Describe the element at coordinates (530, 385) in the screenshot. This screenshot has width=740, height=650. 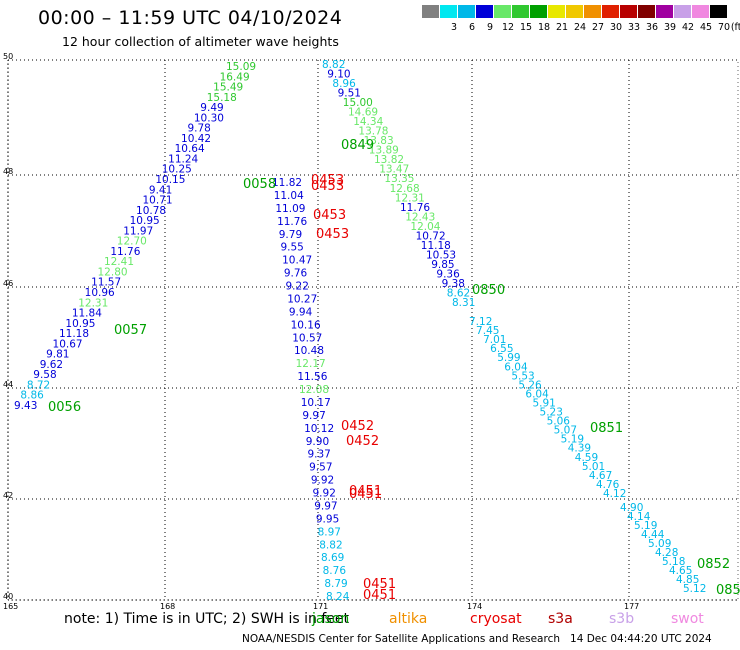
I see `wave-height-value: 5.26` at that location.